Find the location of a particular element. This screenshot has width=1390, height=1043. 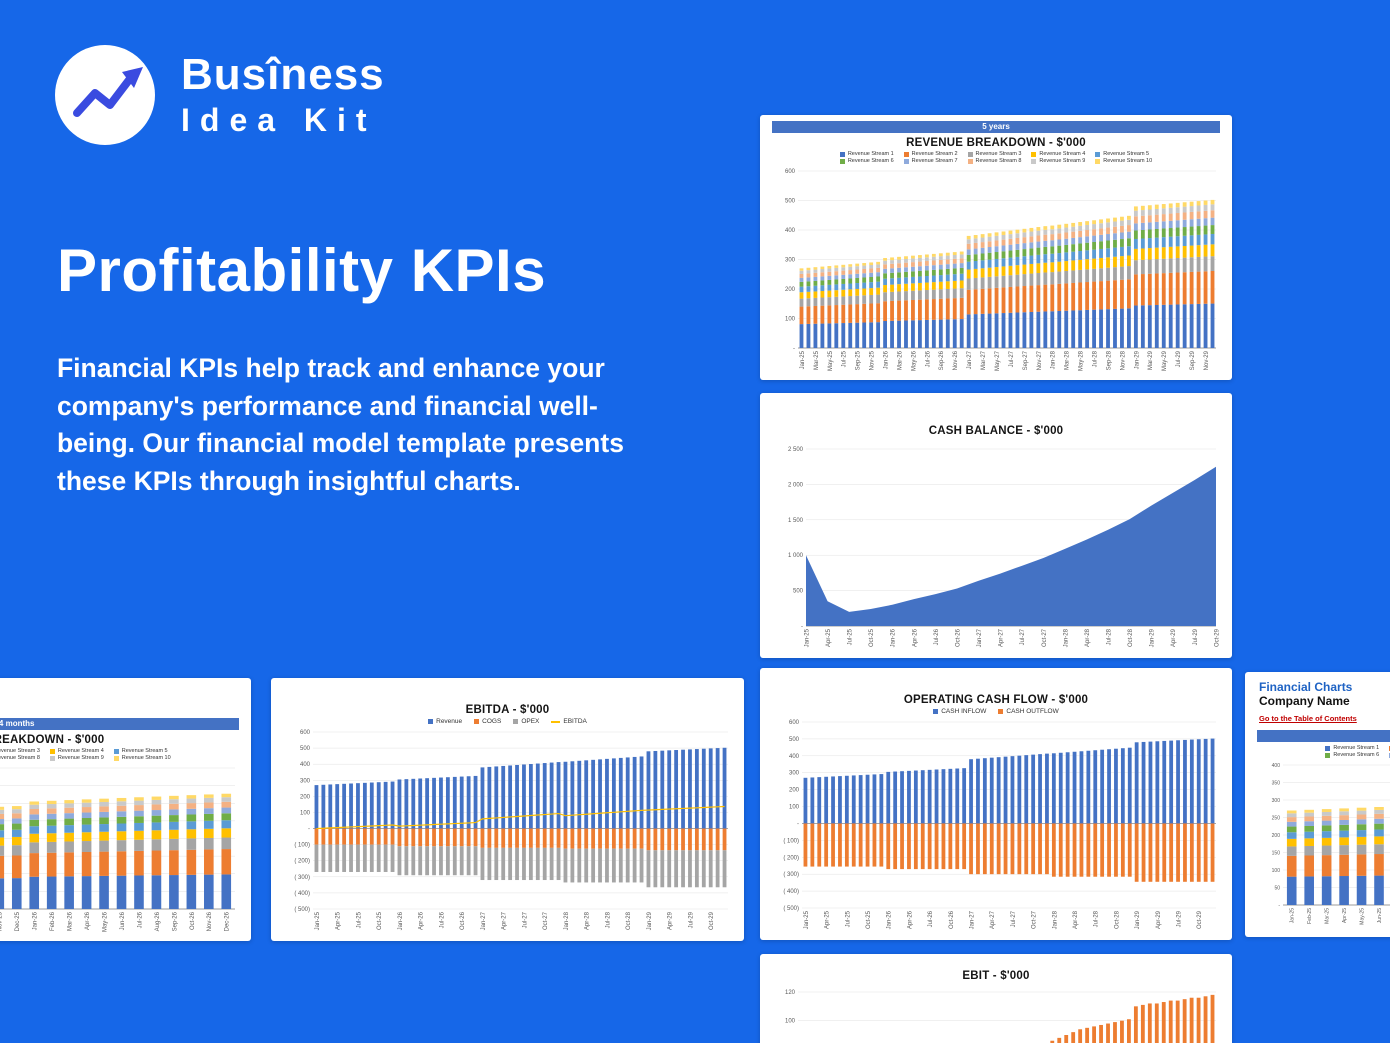

svg-text: 2 500 is located at coordinates (796, 450).